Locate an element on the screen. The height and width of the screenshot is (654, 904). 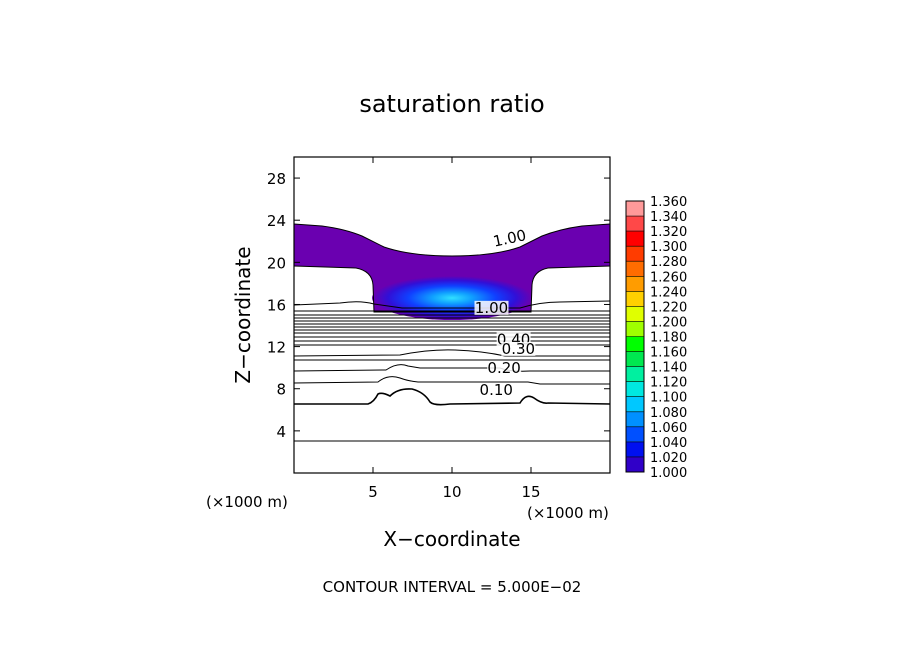
x-tick-label: 5 is located at coordinates (373, 492).